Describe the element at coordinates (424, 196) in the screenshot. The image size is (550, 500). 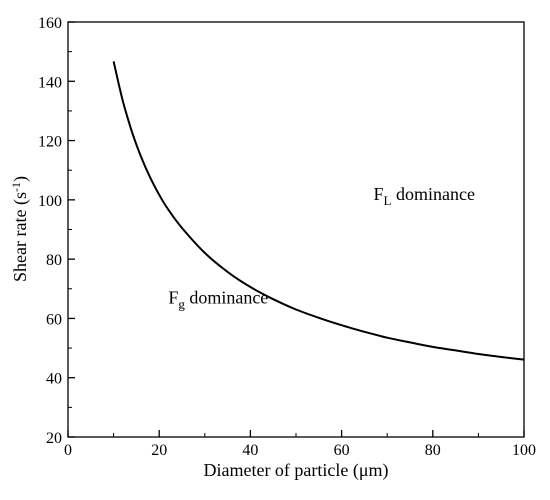
I see `region-annotation: FL dominance` at that location.